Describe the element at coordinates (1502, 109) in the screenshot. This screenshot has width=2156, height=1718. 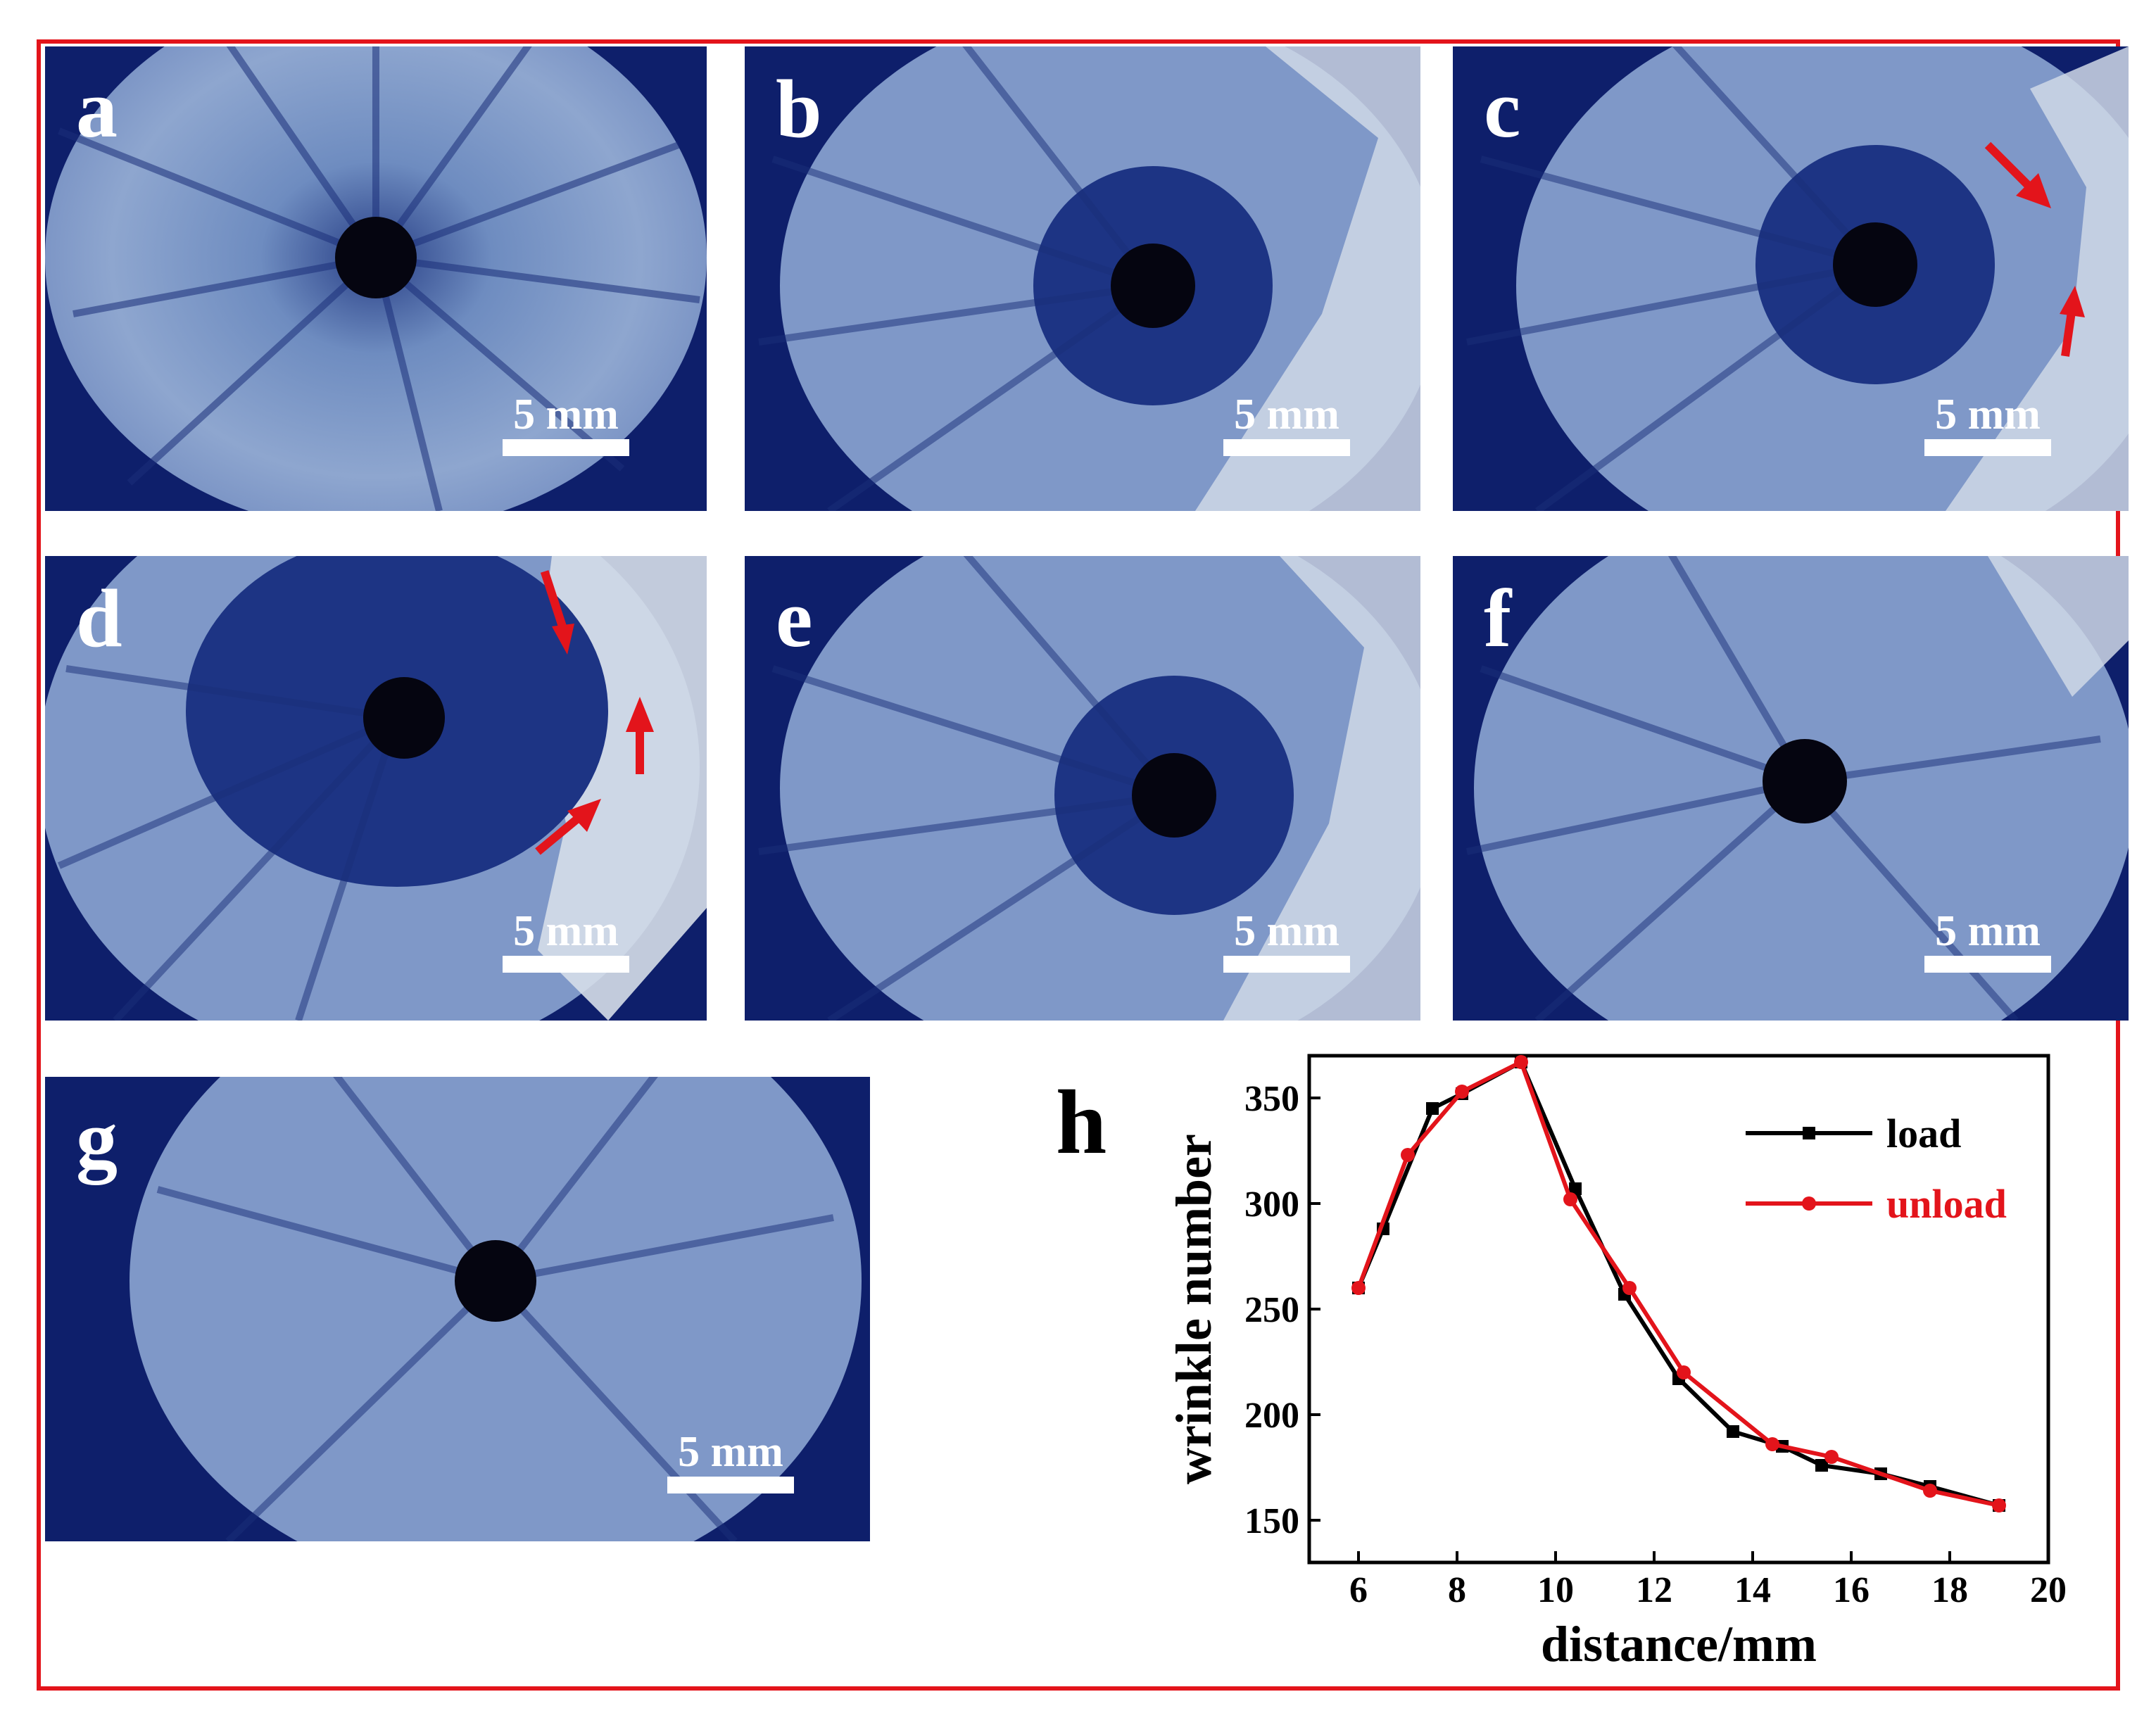
I see `panel-label: c` at that location.